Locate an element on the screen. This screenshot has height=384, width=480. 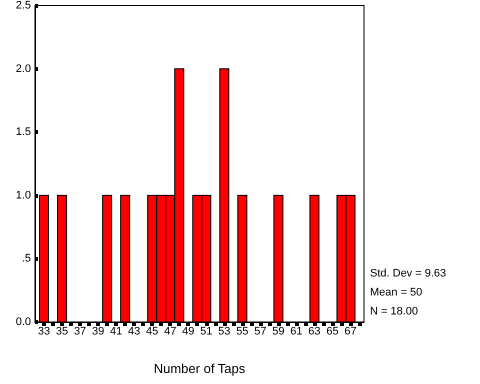
text: Mean = 50 is located at coordinates (396, 292).